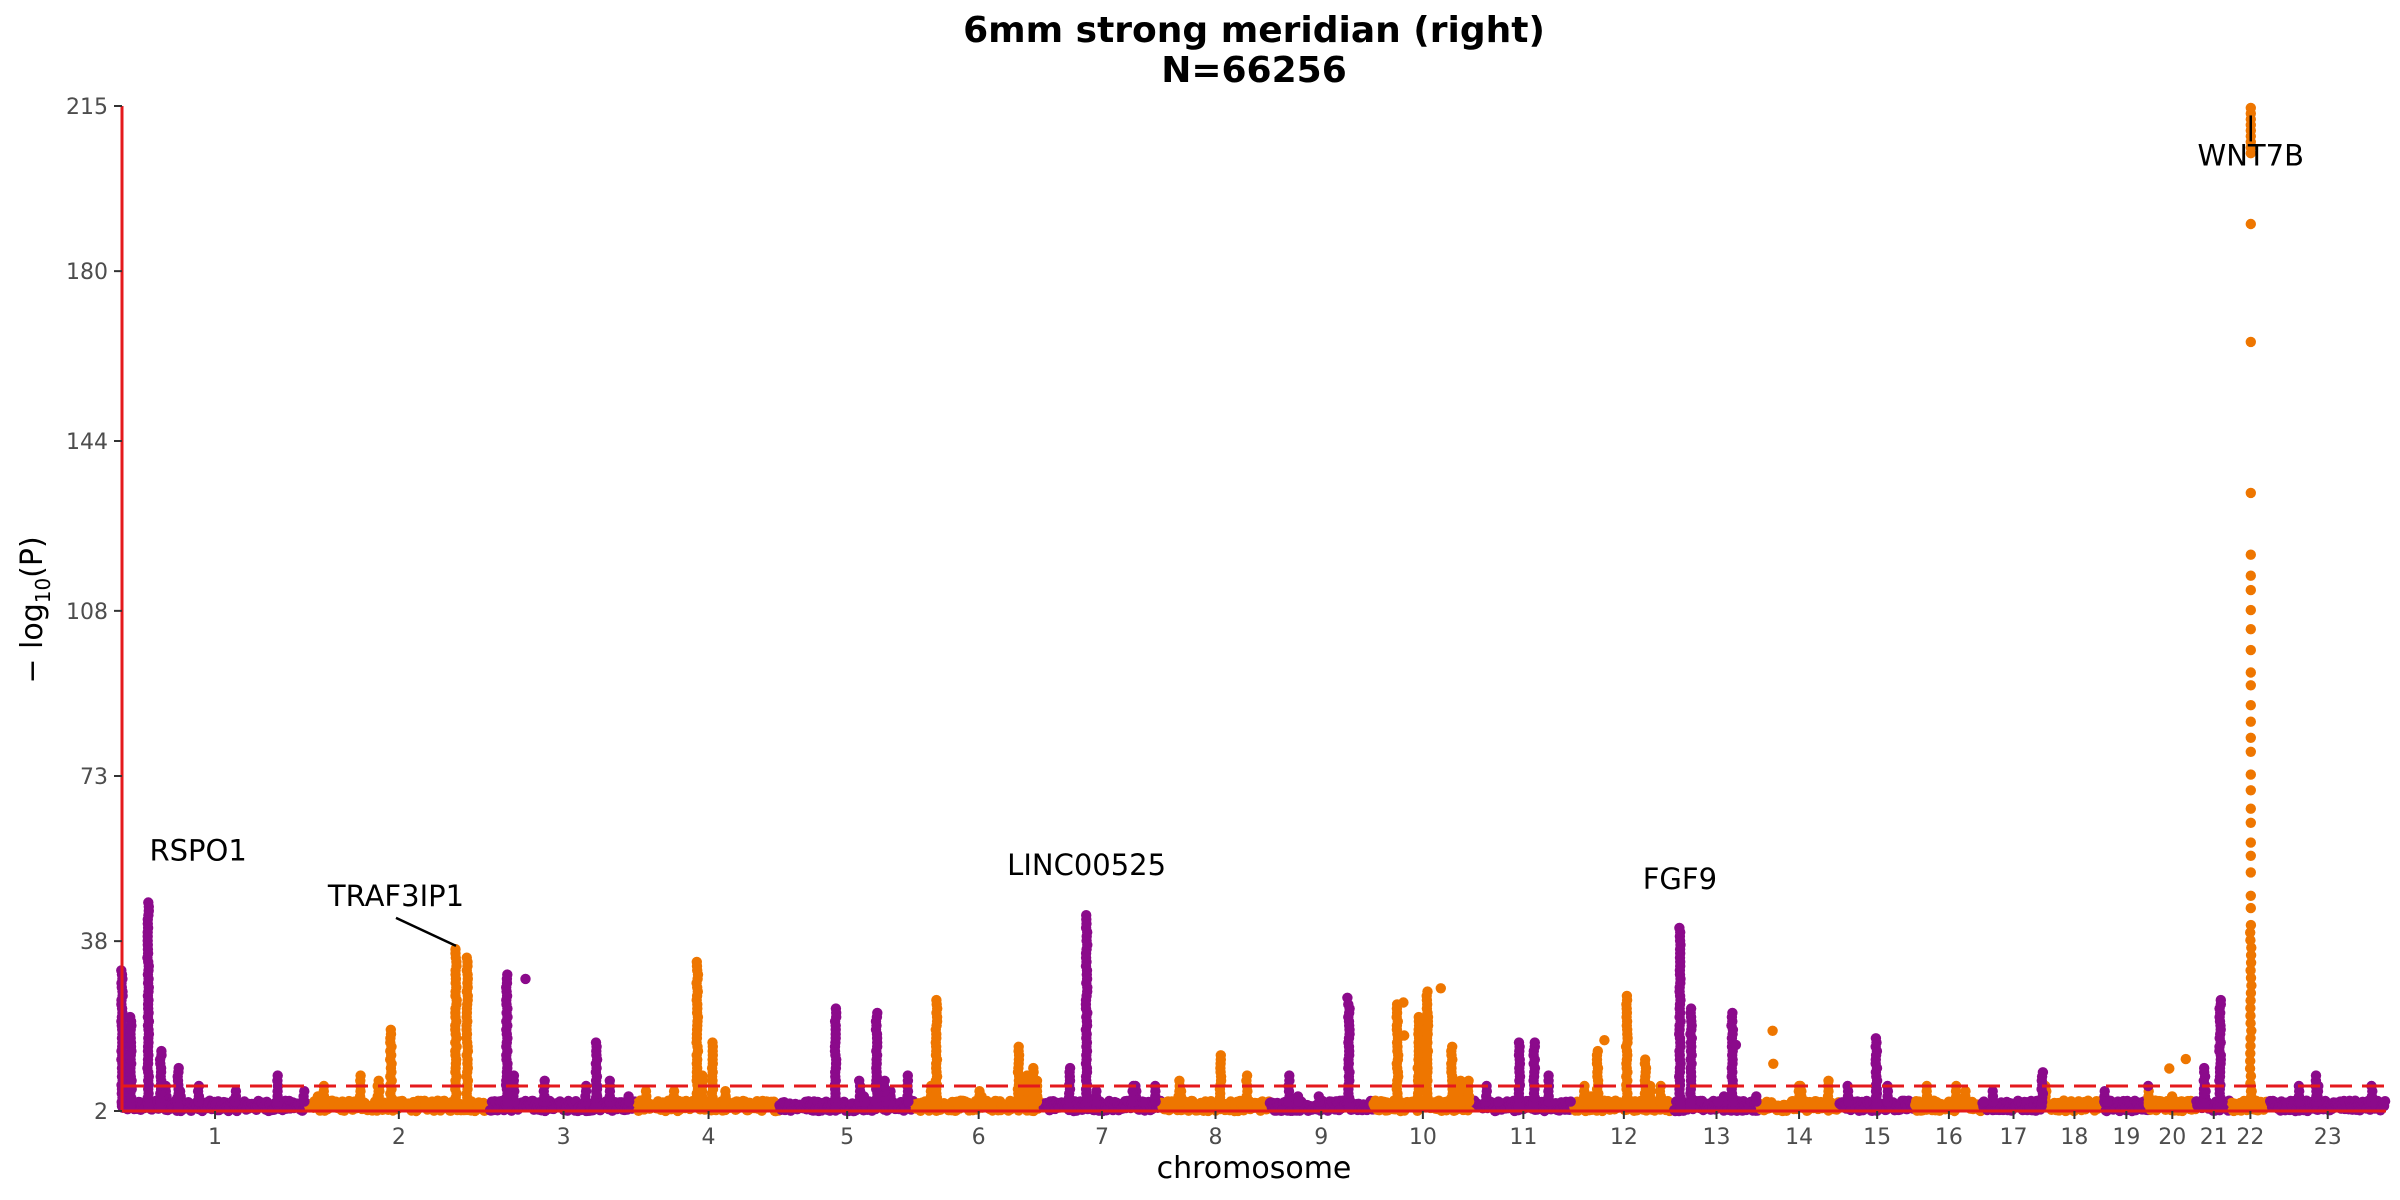  I want to click on y-tick-label-2: 73, so click(94, 777).